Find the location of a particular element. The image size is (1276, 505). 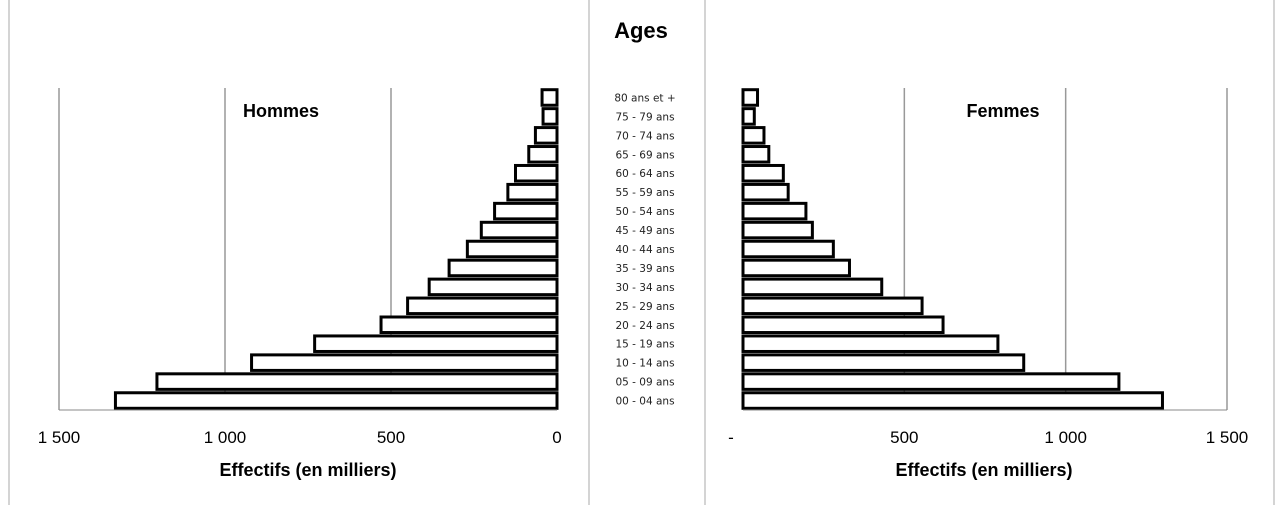

left-tick-label: 0 is located at coordinates (556, 437).